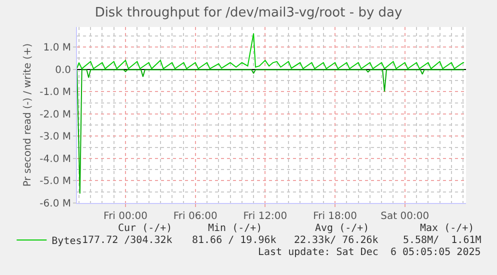 Image resolution: width=497 pixels, height=275 pixels. I want to click on y-tick-label: -3.0 M, so click(55, 137).